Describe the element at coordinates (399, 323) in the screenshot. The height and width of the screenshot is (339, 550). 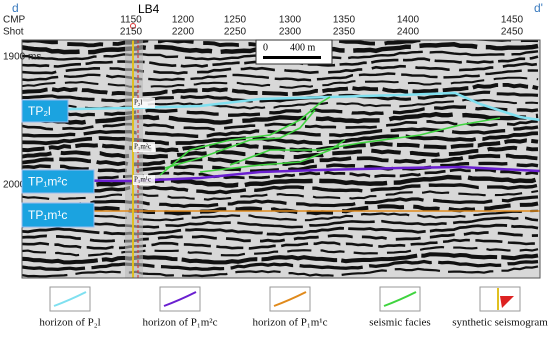
I see `legend-label: seismic facies` at that location.